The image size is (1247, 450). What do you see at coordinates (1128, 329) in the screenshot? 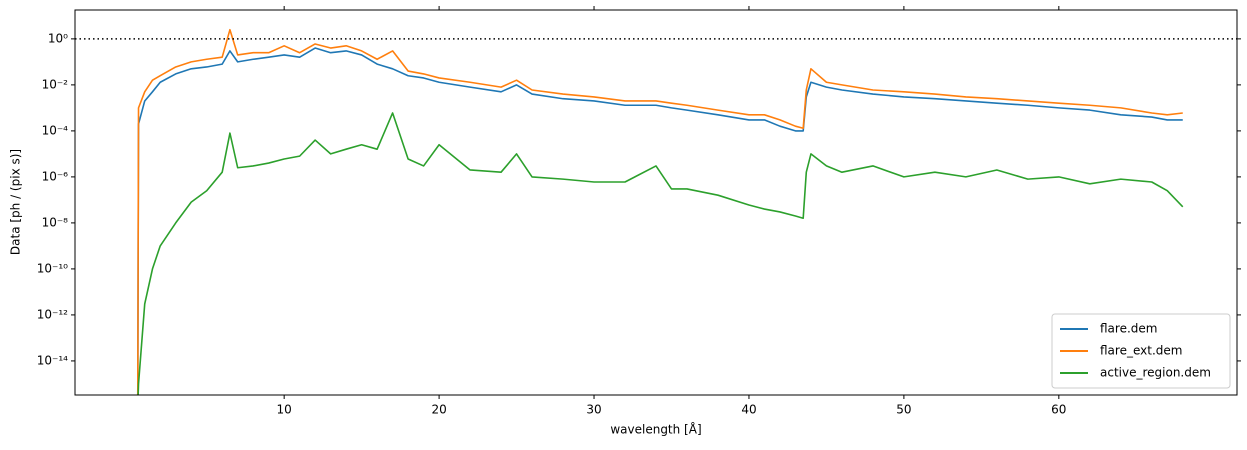
I see `legend-label: flare.dem` at bounding box center [1128, 329].